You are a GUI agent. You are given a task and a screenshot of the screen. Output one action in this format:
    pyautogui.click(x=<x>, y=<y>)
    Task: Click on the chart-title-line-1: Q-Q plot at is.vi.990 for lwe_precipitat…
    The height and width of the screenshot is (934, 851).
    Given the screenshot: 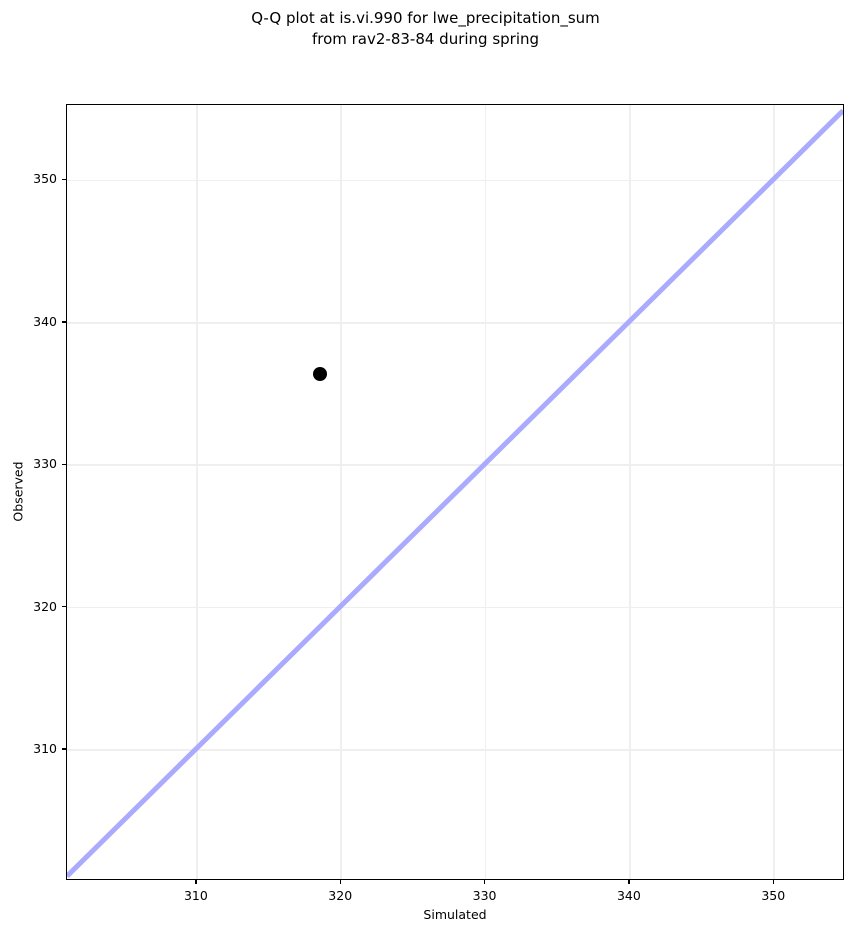 What is the action you would take?
    pyautogui.click(x=425, y=18)
    